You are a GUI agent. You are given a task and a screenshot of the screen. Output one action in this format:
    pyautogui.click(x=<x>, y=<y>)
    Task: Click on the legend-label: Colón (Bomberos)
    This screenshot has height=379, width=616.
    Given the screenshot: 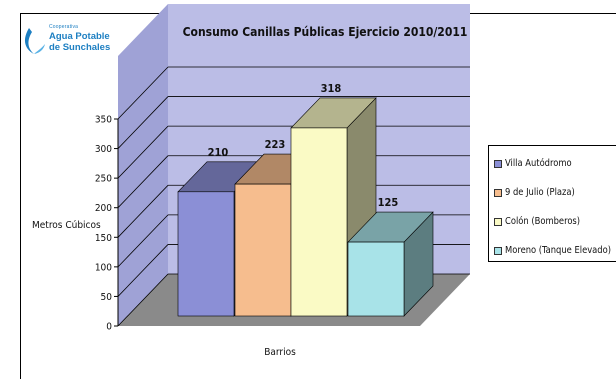 What is the action you would take?
    pyautogui.click(x=543, y=221)
    